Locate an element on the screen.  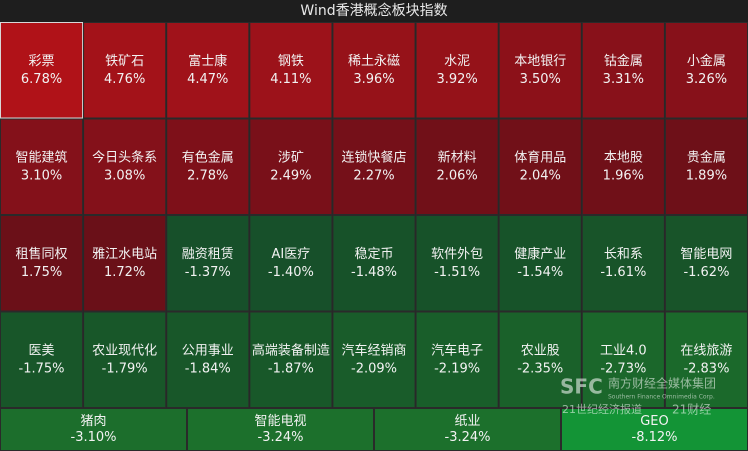
cell-label: 汽车电子 is located at coordinates (457, 350).